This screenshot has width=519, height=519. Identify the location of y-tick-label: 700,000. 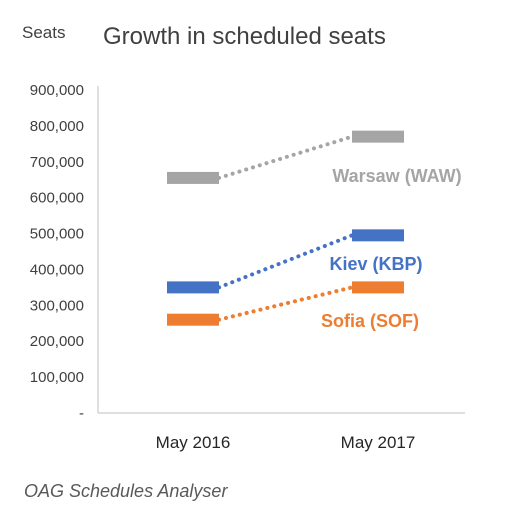
(57, 162).